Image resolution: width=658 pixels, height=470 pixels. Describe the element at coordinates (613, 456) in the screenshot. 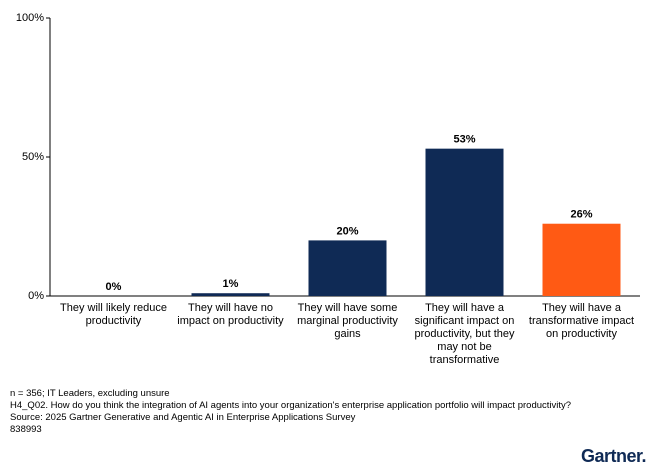

I see `brand-logo: Gartner.` at that location.